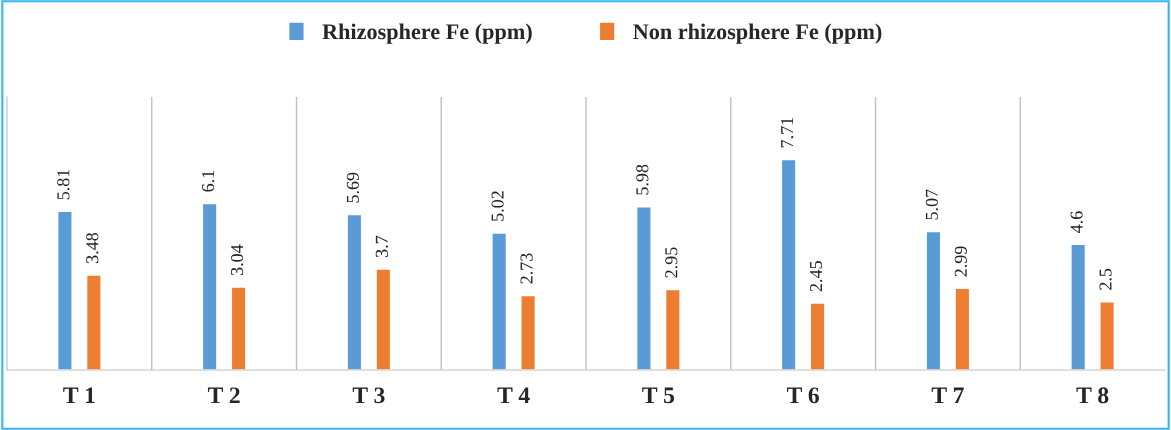 Image resolution: width=1171 pixels, height=430 pixels. What do you see at coordinates (931, 204) in the screenshot?
I see `data-label: 5.07` at bounding box center [931, 204].